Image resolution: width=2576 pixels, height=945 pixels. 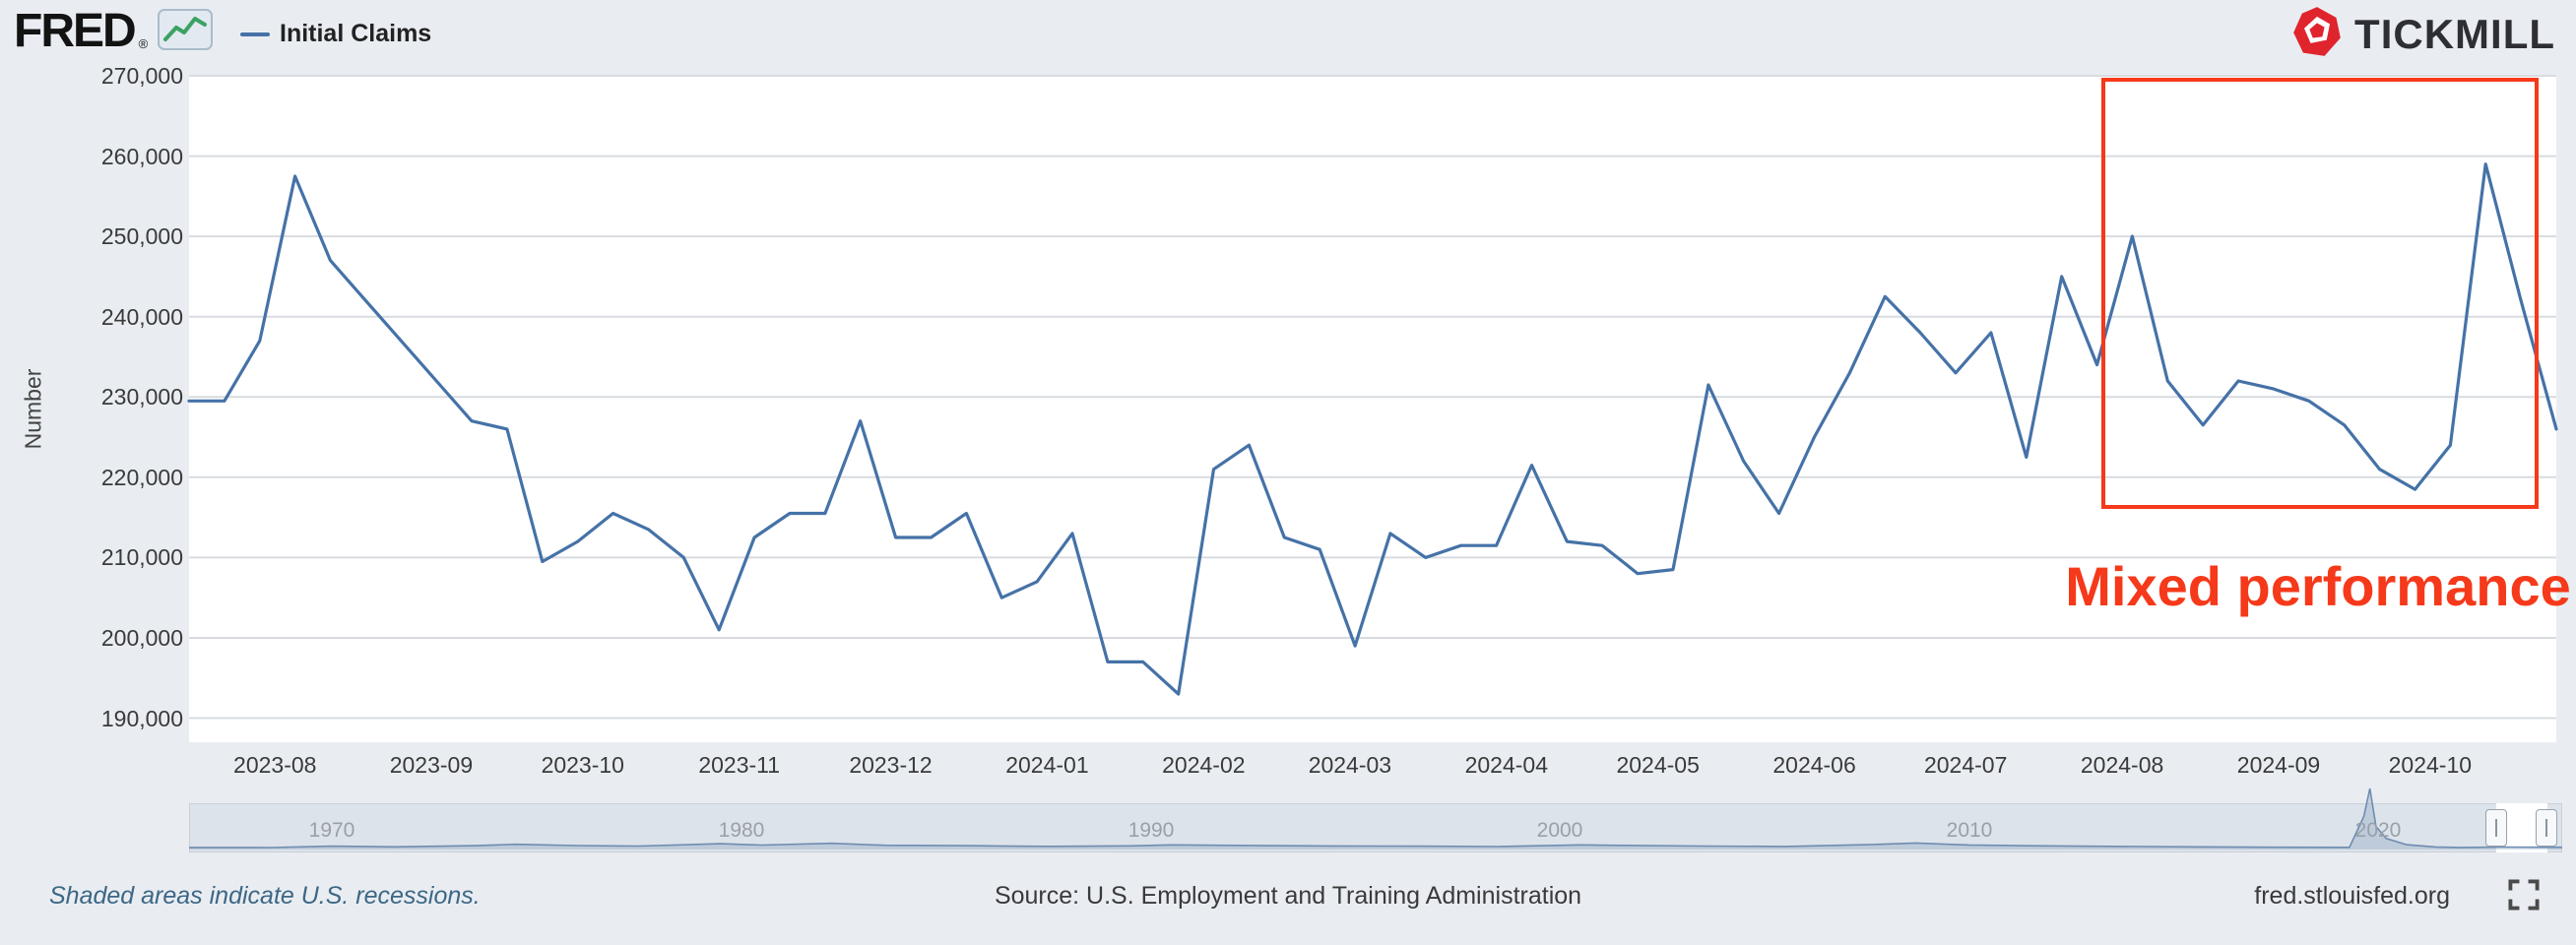 I want to click on x-tick-label: 2024-03, so click(x=1350, y=765).